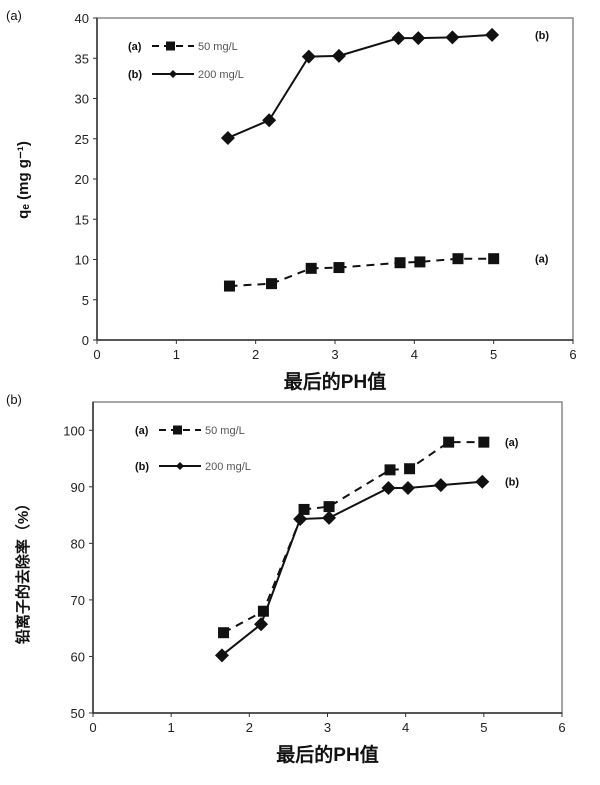 Image resolution: width=600 pixels, height=785 pixels. Describe the element at coordinates (23, 180) in the screenshot. I see `y-axis-label: qₑ (mg g⁻¹)` at that location.